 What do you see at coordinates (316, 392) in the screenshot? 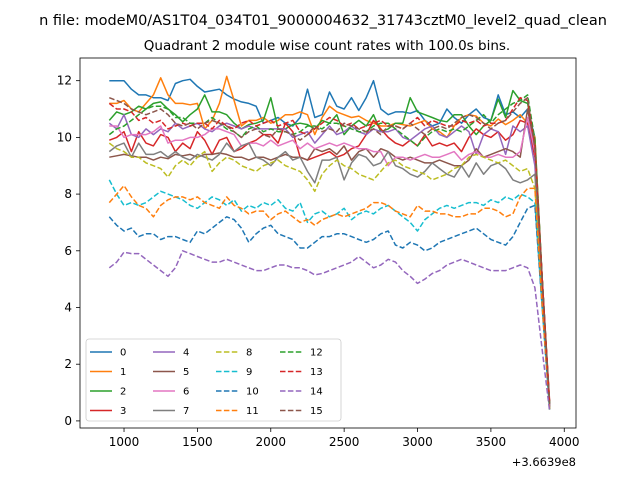
I see `legend-label-14: 14` at bounding box center [316, 392].